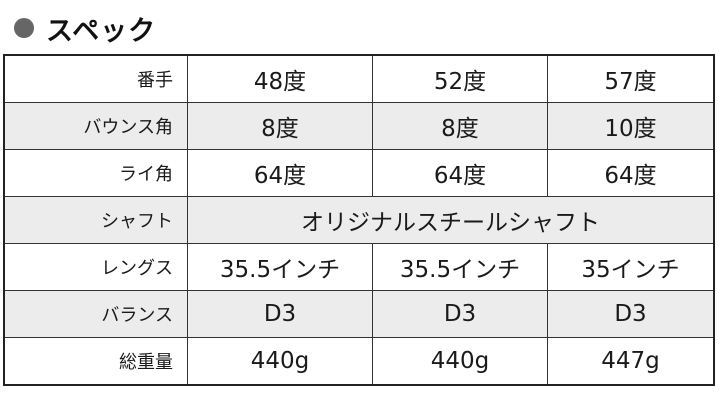  What do you see at coordinates (95, 220) in the screenshot?
I see `row-label: シャフト` at bounding box center [95, 220].